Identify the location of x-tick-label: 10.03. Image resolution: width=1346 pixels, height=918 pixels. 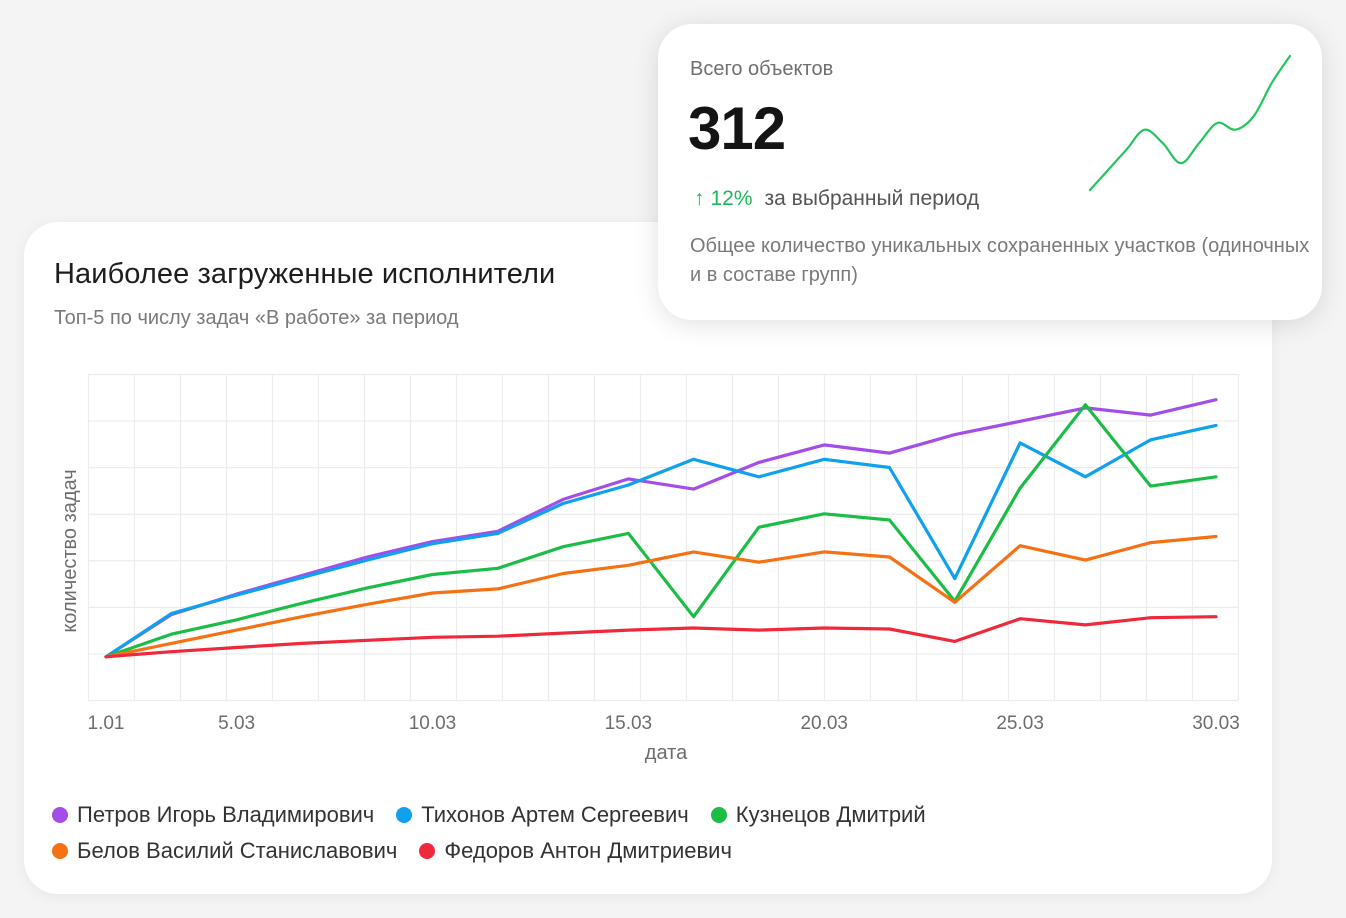
(433, 723).